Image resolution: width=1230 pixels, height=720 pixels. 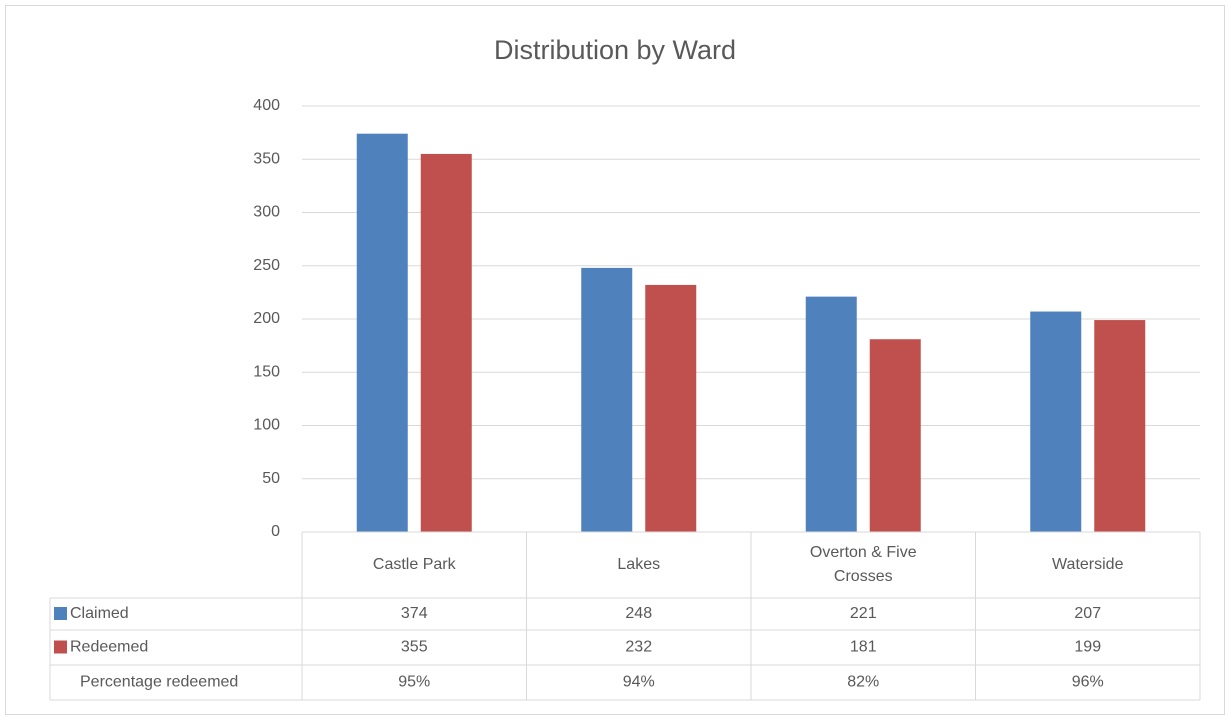 I want to click on table-value: 248, so click(x=638, y=613).